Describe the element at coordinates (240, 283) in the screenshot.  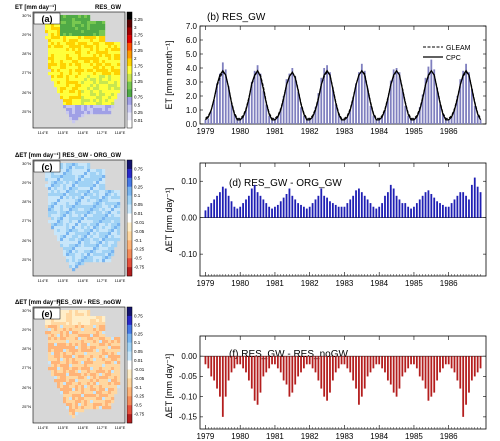
I see `x-tick-label: 1980` at that location.